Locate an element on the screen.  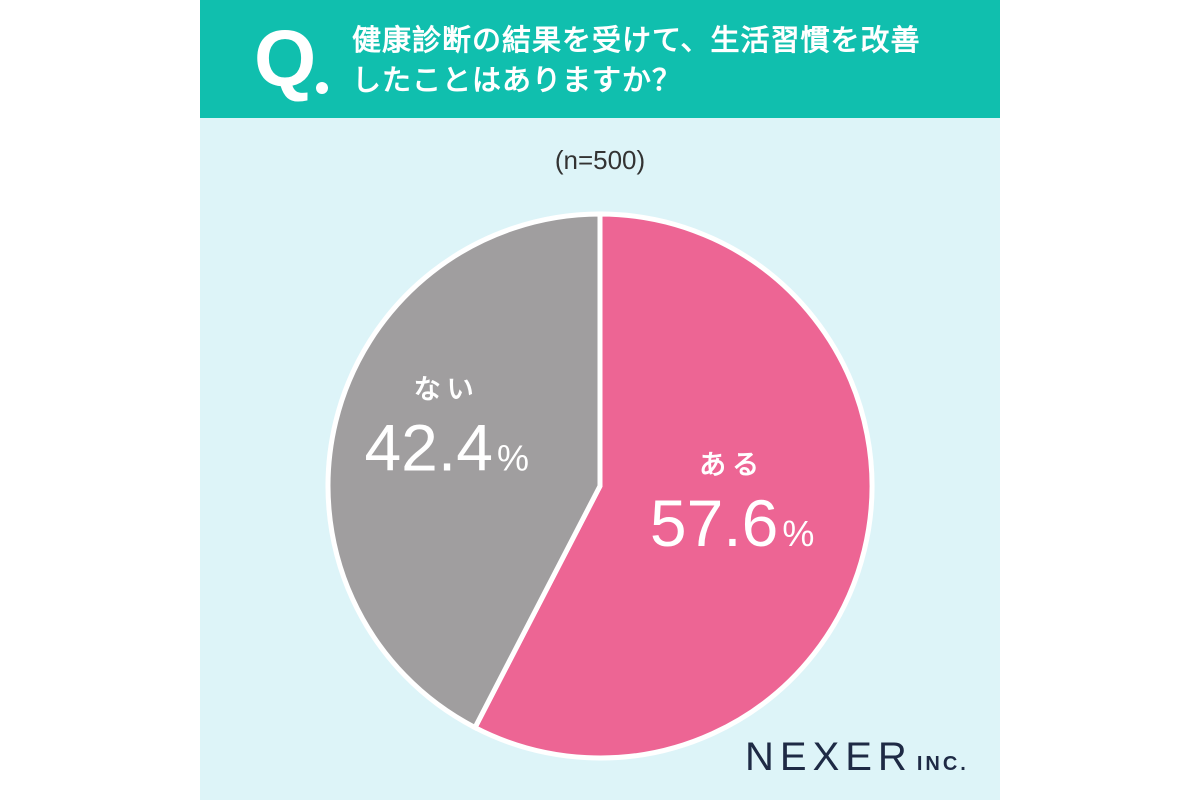
slice-label-2: ない is located at coordinates (447, 390).